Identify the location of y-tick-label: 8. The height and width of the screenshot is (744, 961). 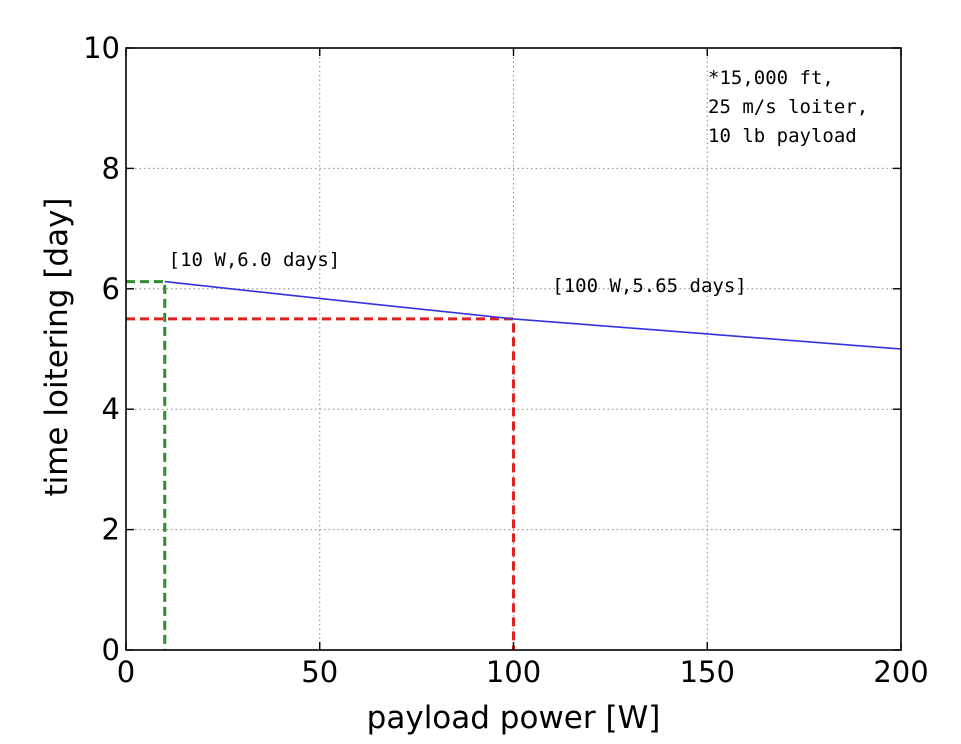
(111, 168).